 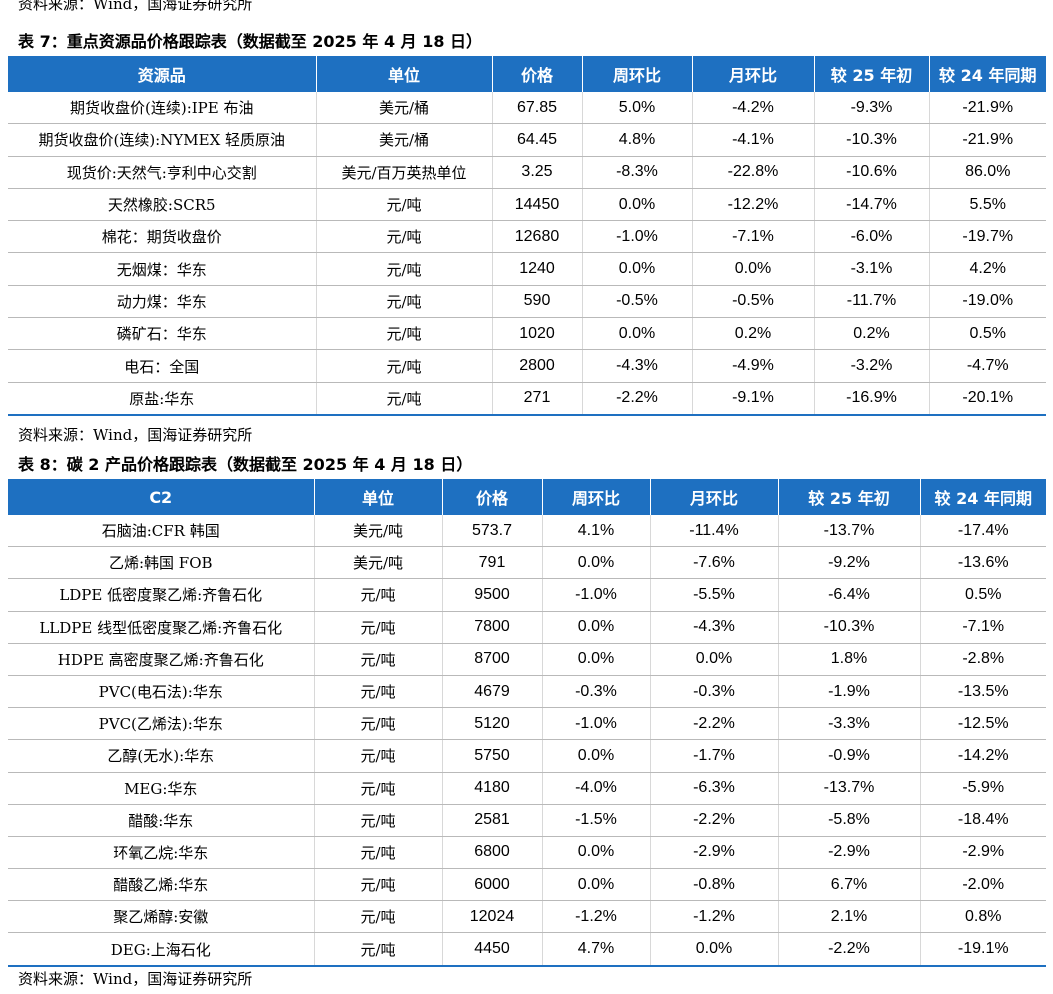 What do you see at coordinates (162, 74) in the screenshot?
I see `table7-header: 资源品` at bounding box center [162, 74].